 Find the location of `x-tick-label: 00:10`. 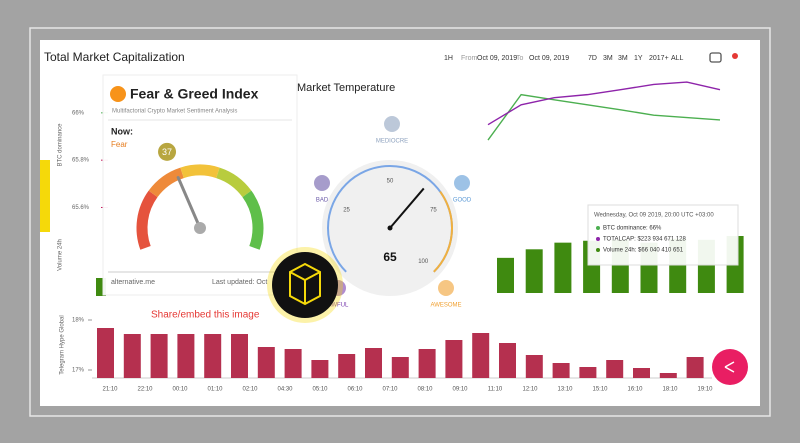

x-tick-label: 00:10 is located at coordinates (180, 390).